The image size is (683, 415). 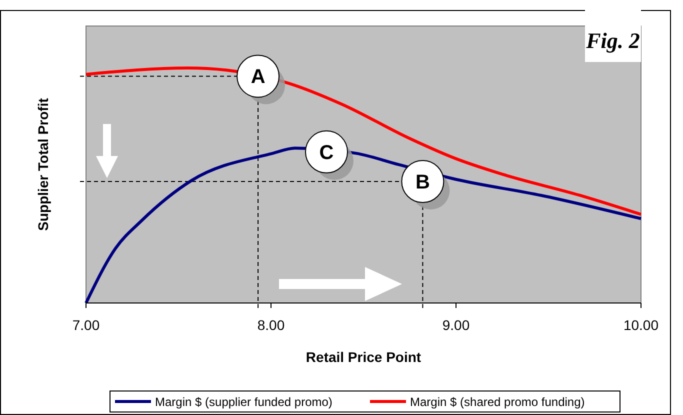 I want to click on x-tick-label: 9.00, so click(x=456, y=325).